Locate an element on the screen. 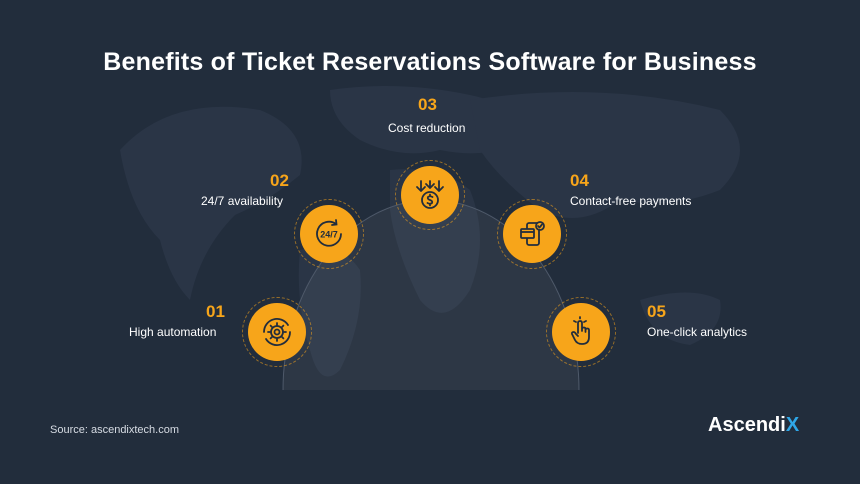  benefit-02-button: 24/7 is located at coordinates (329, 234).